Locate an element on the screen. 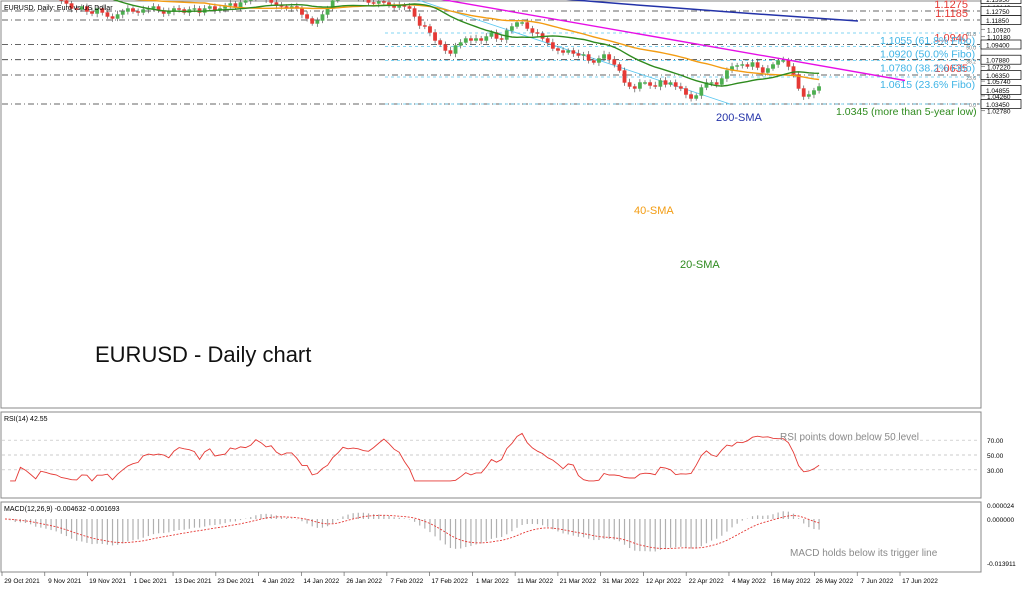 The width and height of the screenshot is (1024, 591). sma-200-label: 200-SMA is located at coordinates (739, 118).